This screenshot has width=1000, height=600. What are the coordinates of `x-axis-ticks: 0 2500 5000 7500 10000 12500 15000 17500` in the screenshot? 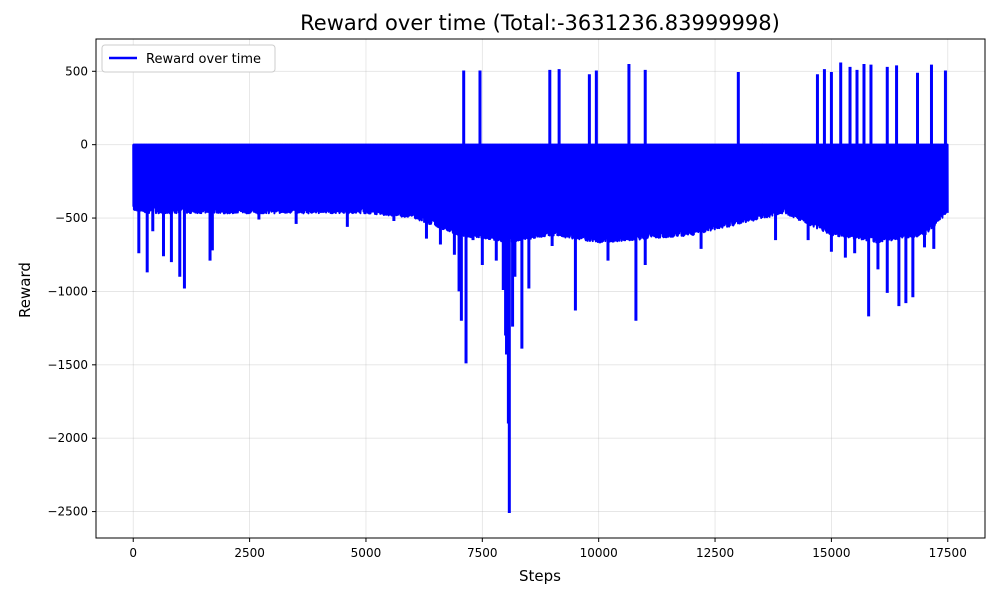 It's located at (548, 549).